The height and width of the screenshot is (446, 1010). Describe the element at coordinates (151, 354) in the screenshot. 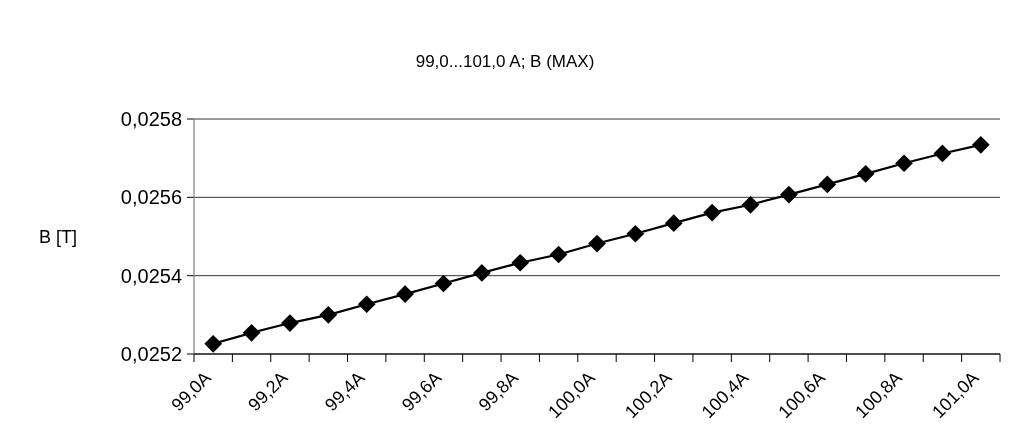

I see `y-tick-label: 0,0252` at that location.